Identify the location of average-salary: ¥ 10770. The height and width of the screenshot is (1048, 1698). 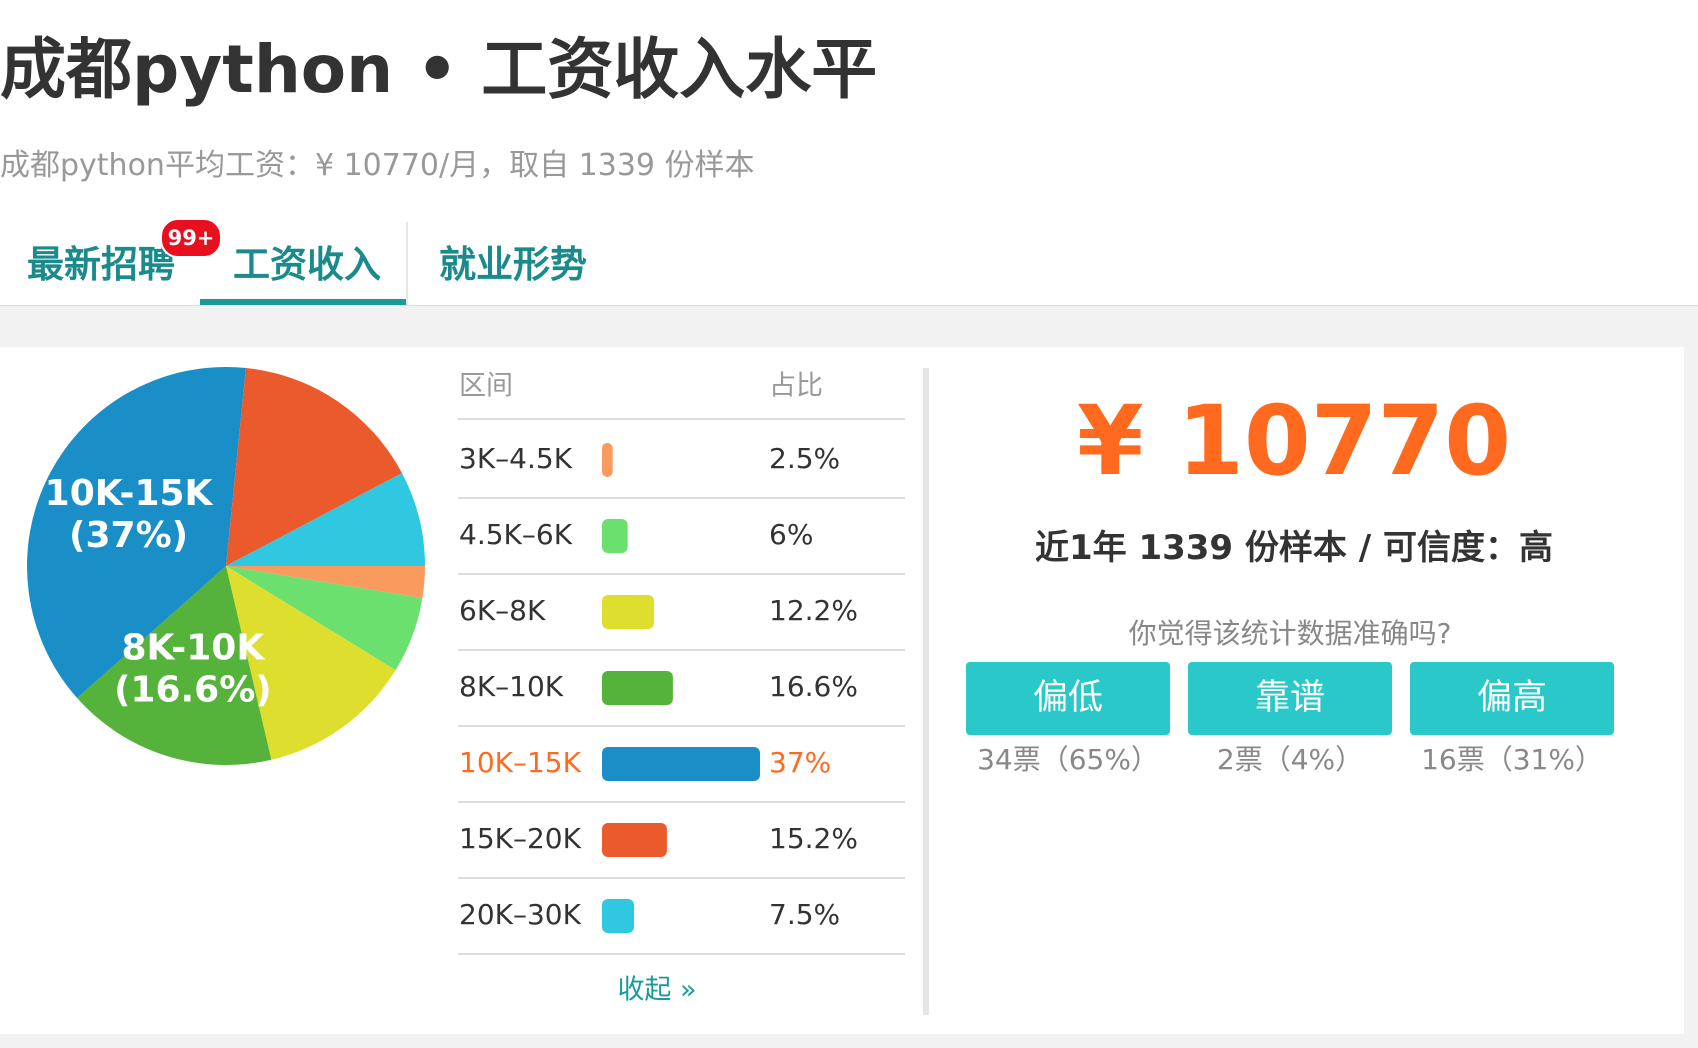
(1294, 441).